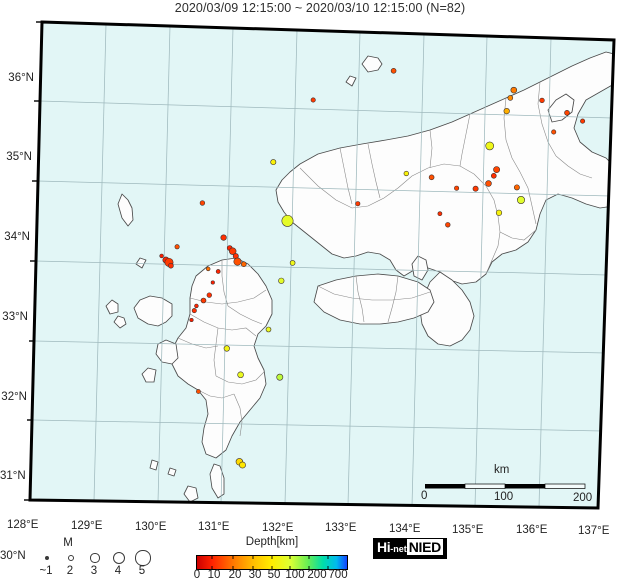 The height and width of the screenshot is (581, 640). Describe the element at coordinates (154, 465) in the screenshot. I see `land-koshiki` at that location.